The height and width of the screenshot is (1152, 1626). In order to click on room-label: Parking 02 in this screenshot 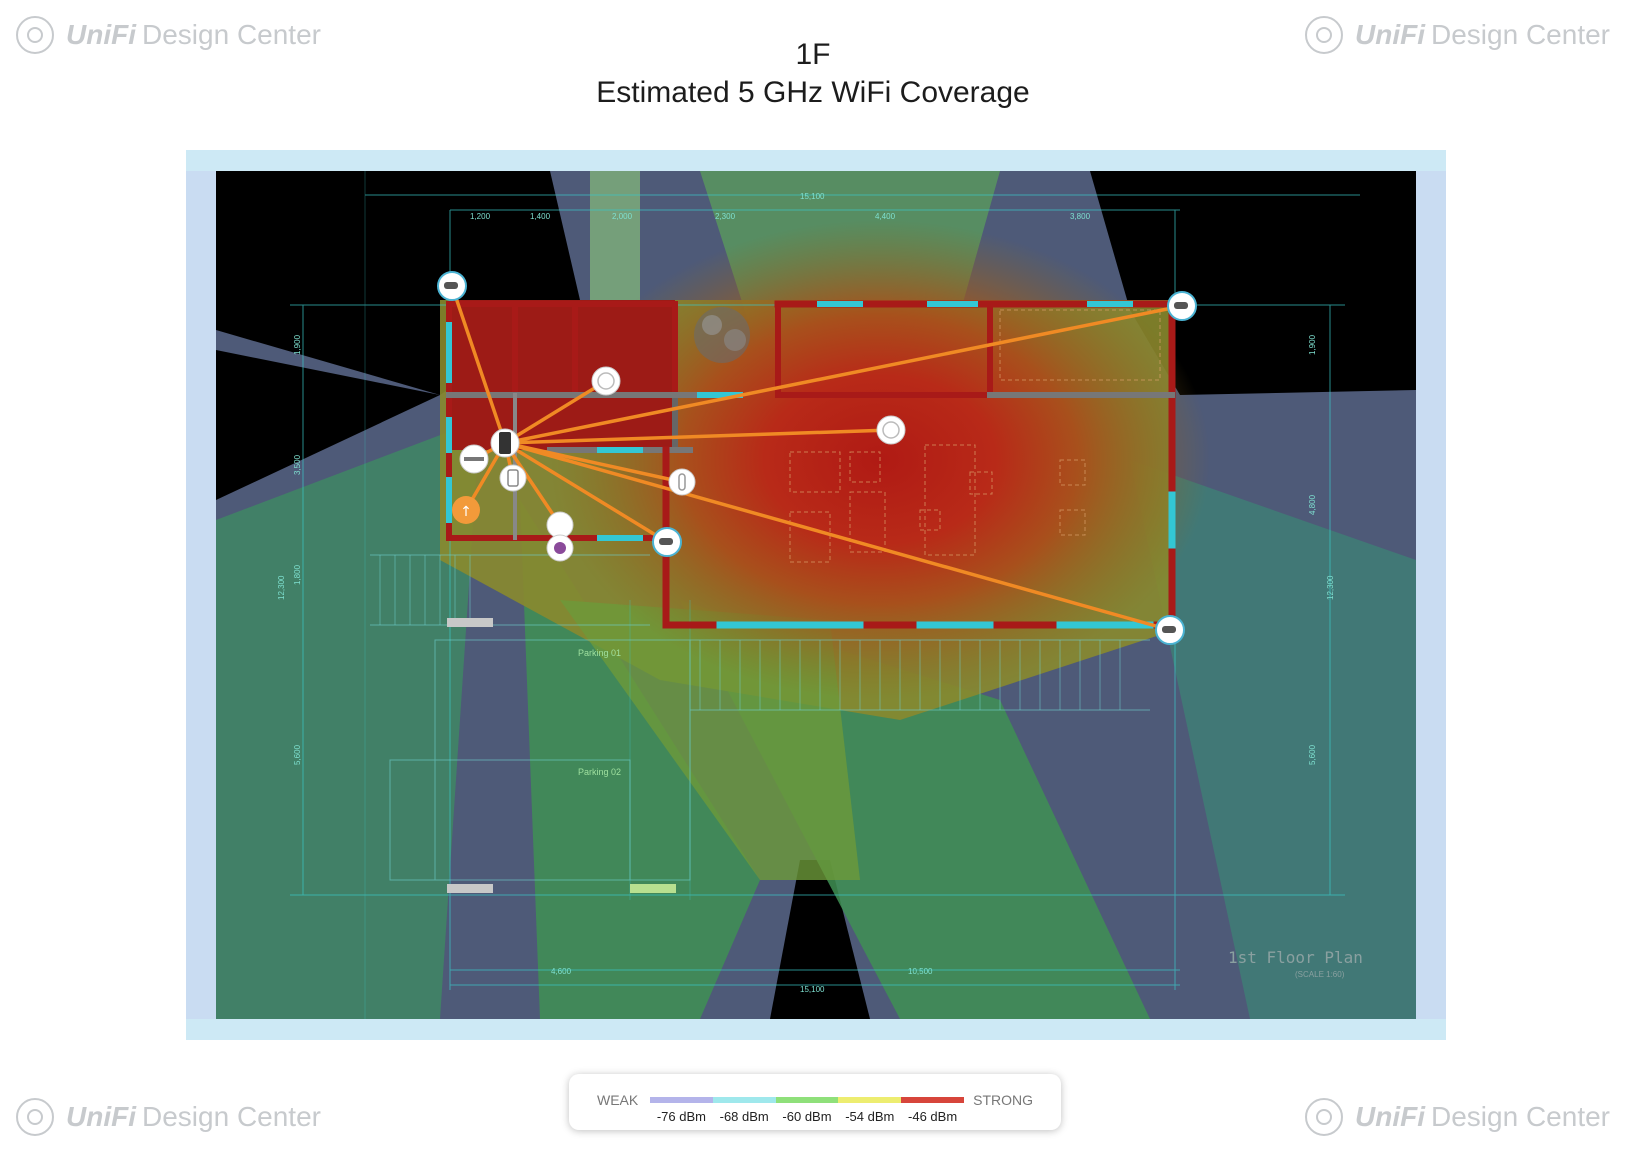, I will do `click(599, 772)`.